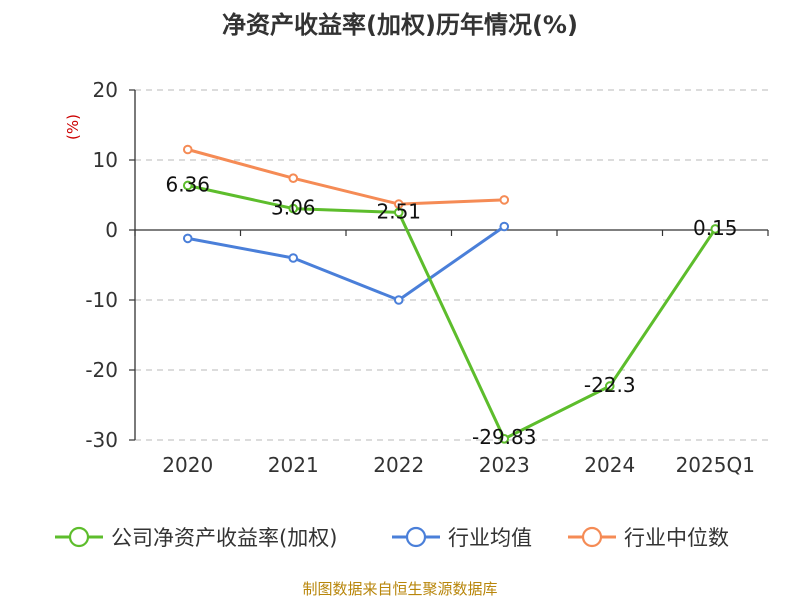 This screenshot has width=800, height=600. I want to click on data-label: 3.06, so click(293, 208).